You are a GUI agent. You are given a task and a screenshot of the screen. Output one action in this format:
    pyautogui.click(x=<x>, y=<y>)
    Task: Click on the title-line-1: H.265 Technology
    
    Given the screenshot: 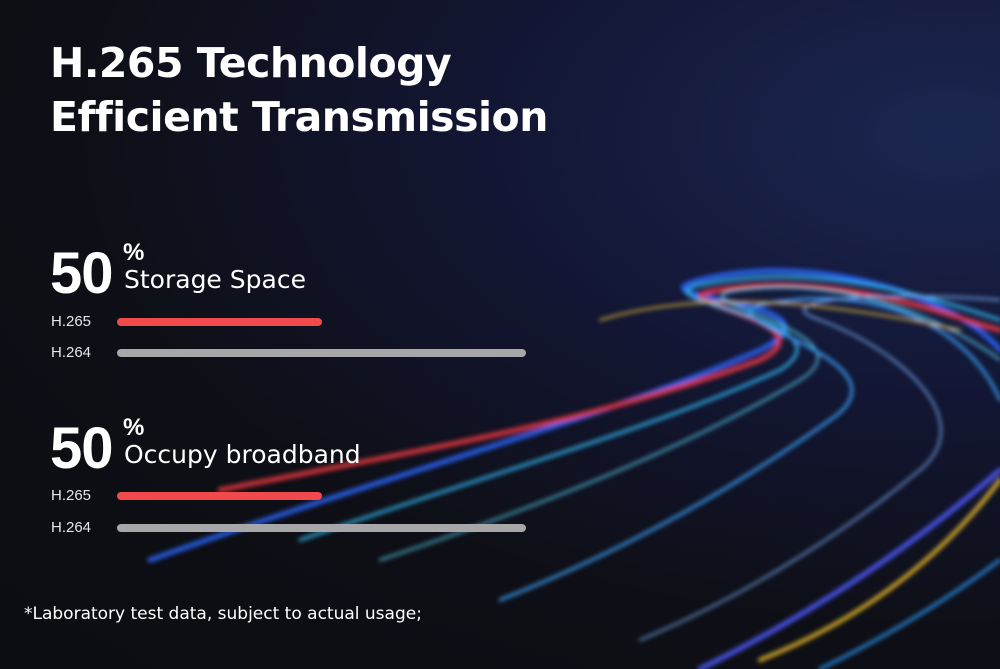 What is the action you would take?
    pyautogui.click(x=251, y=63)
    